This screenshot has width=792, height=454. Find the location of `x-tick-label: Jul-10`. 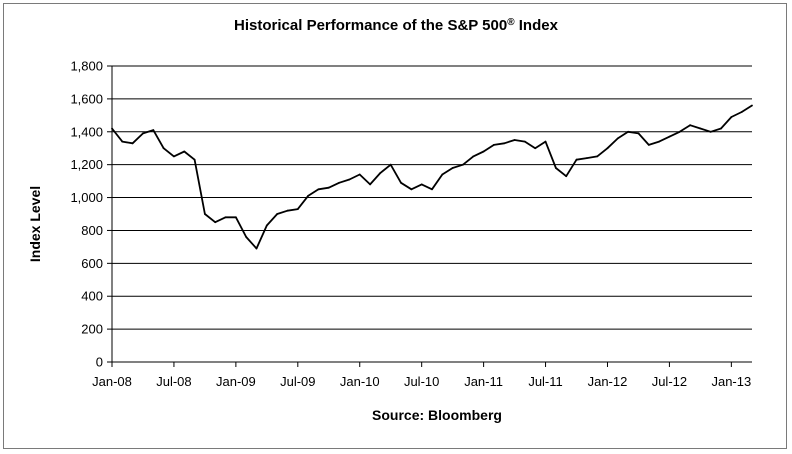

x-tick-label: Jul-10 is located at coordinates (421, 381).